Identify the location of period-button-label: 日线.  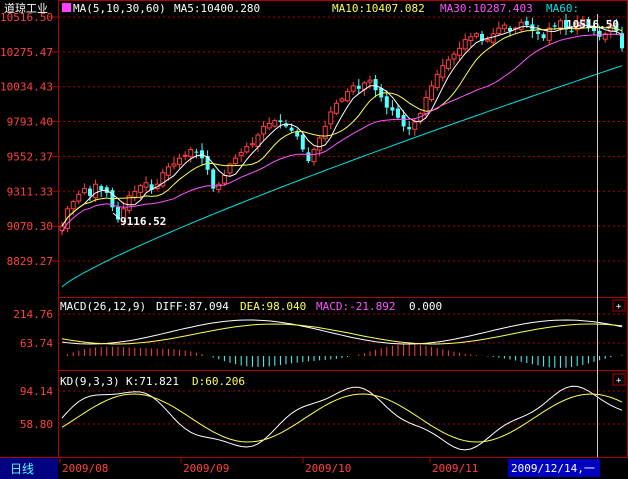
(22, 469).